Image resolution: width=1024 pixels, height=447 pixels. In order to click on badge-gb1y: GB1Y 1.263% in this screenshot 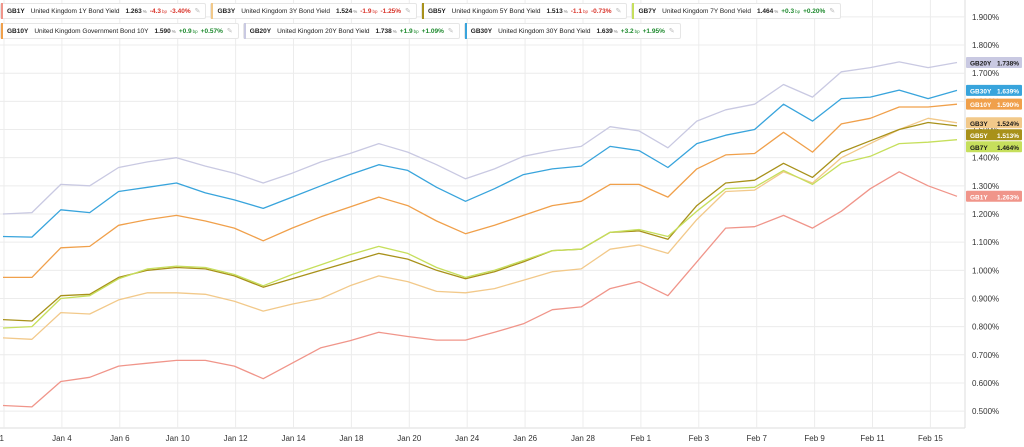, I will do `click(994, 196)`.